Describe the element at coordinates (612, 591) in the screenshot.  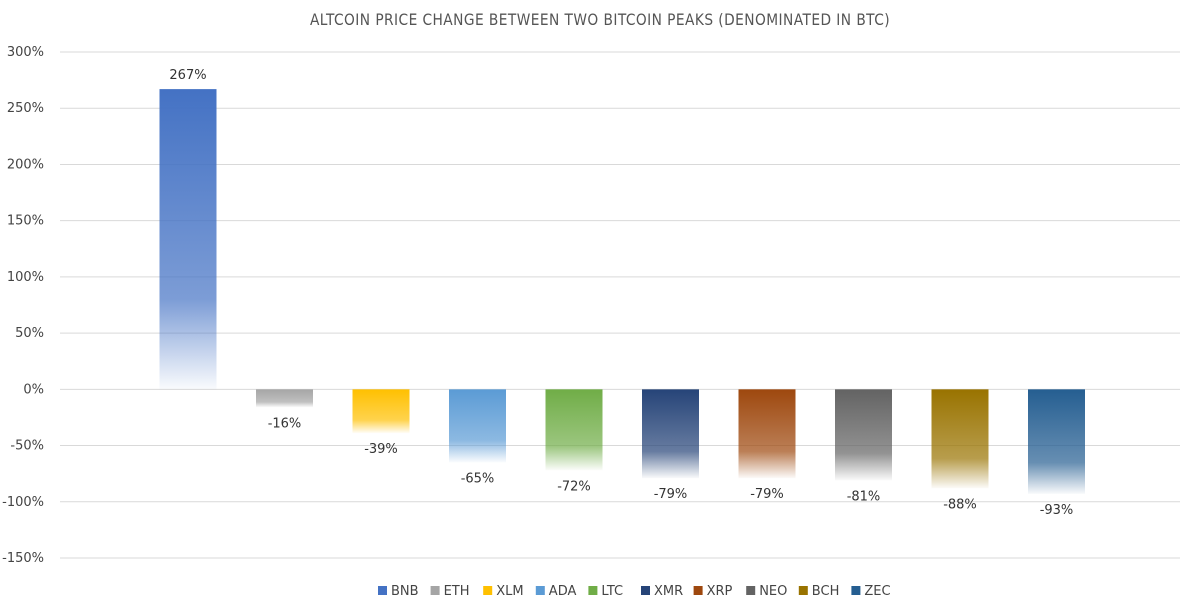
I see `legend-label: LTC` at that location.